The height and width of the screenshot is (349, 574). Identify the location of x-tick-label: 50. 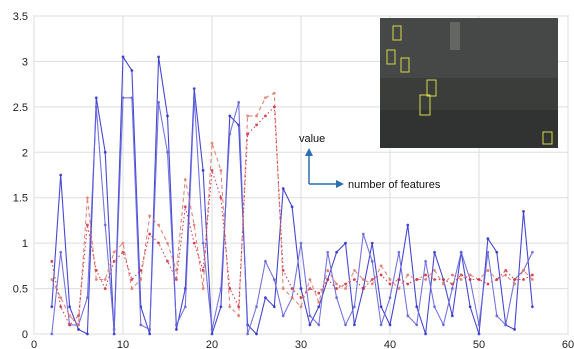
(479, 344).